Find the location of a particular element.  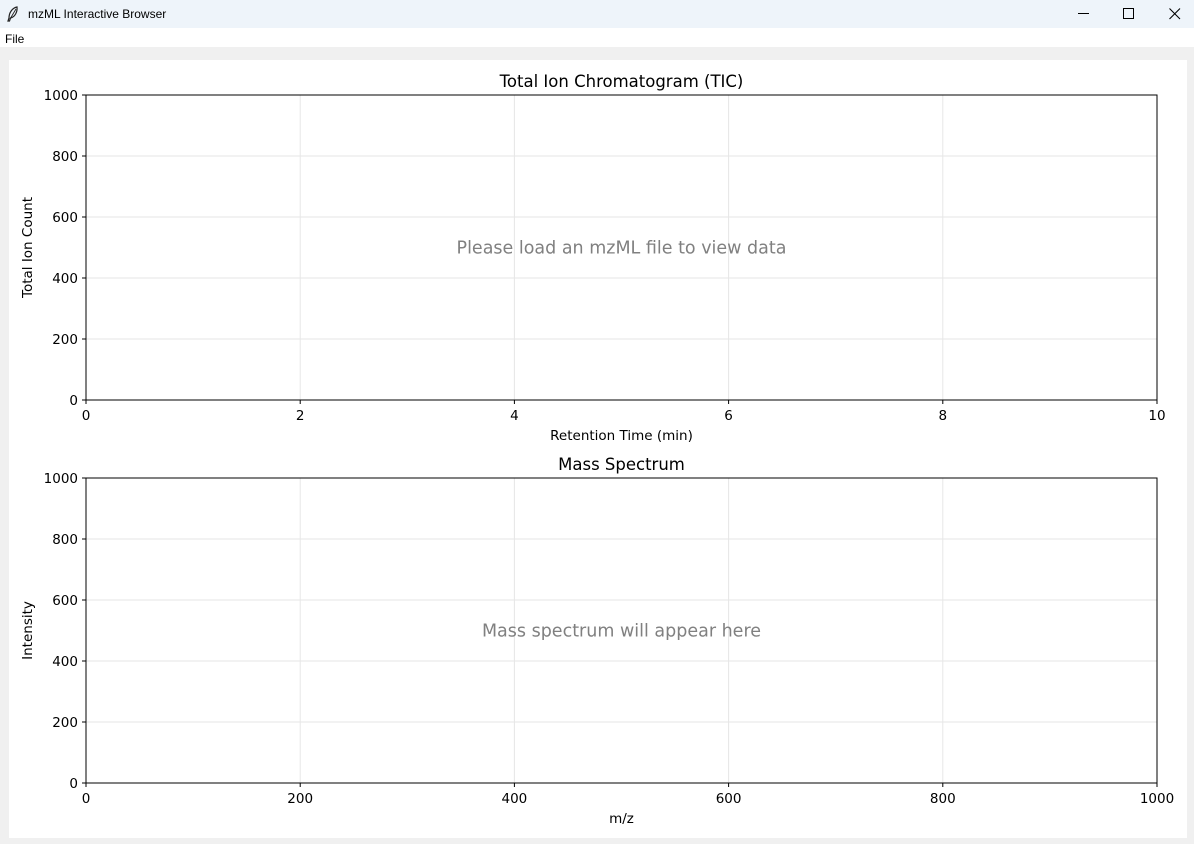

tic-ylabel: Total Ion Count is located at coordinates (28, 248).